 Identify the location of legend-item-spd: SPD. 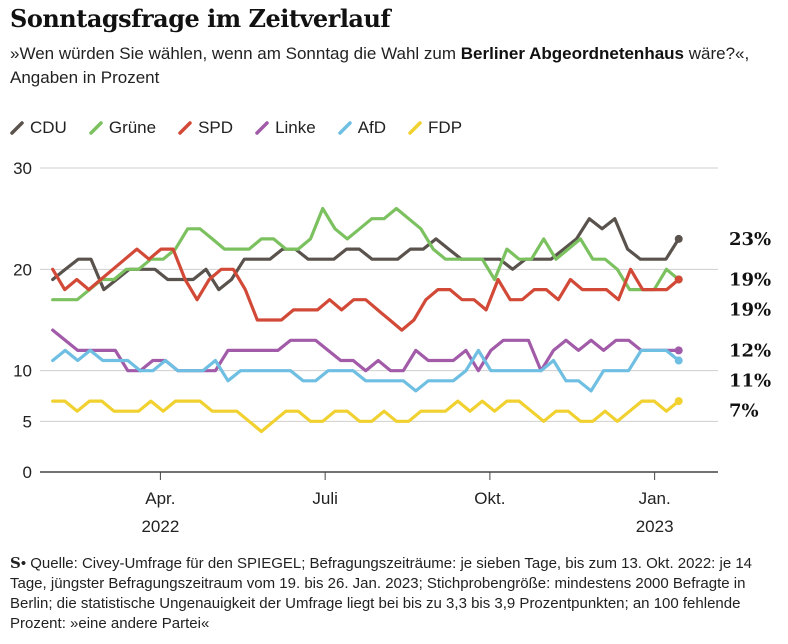
(205, 128).